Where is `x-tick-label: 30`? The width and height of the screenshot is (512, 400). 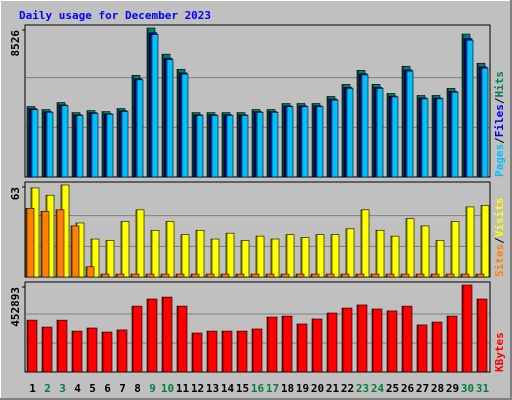
x-tick-label: 30 is located at coordinates (467, 388).